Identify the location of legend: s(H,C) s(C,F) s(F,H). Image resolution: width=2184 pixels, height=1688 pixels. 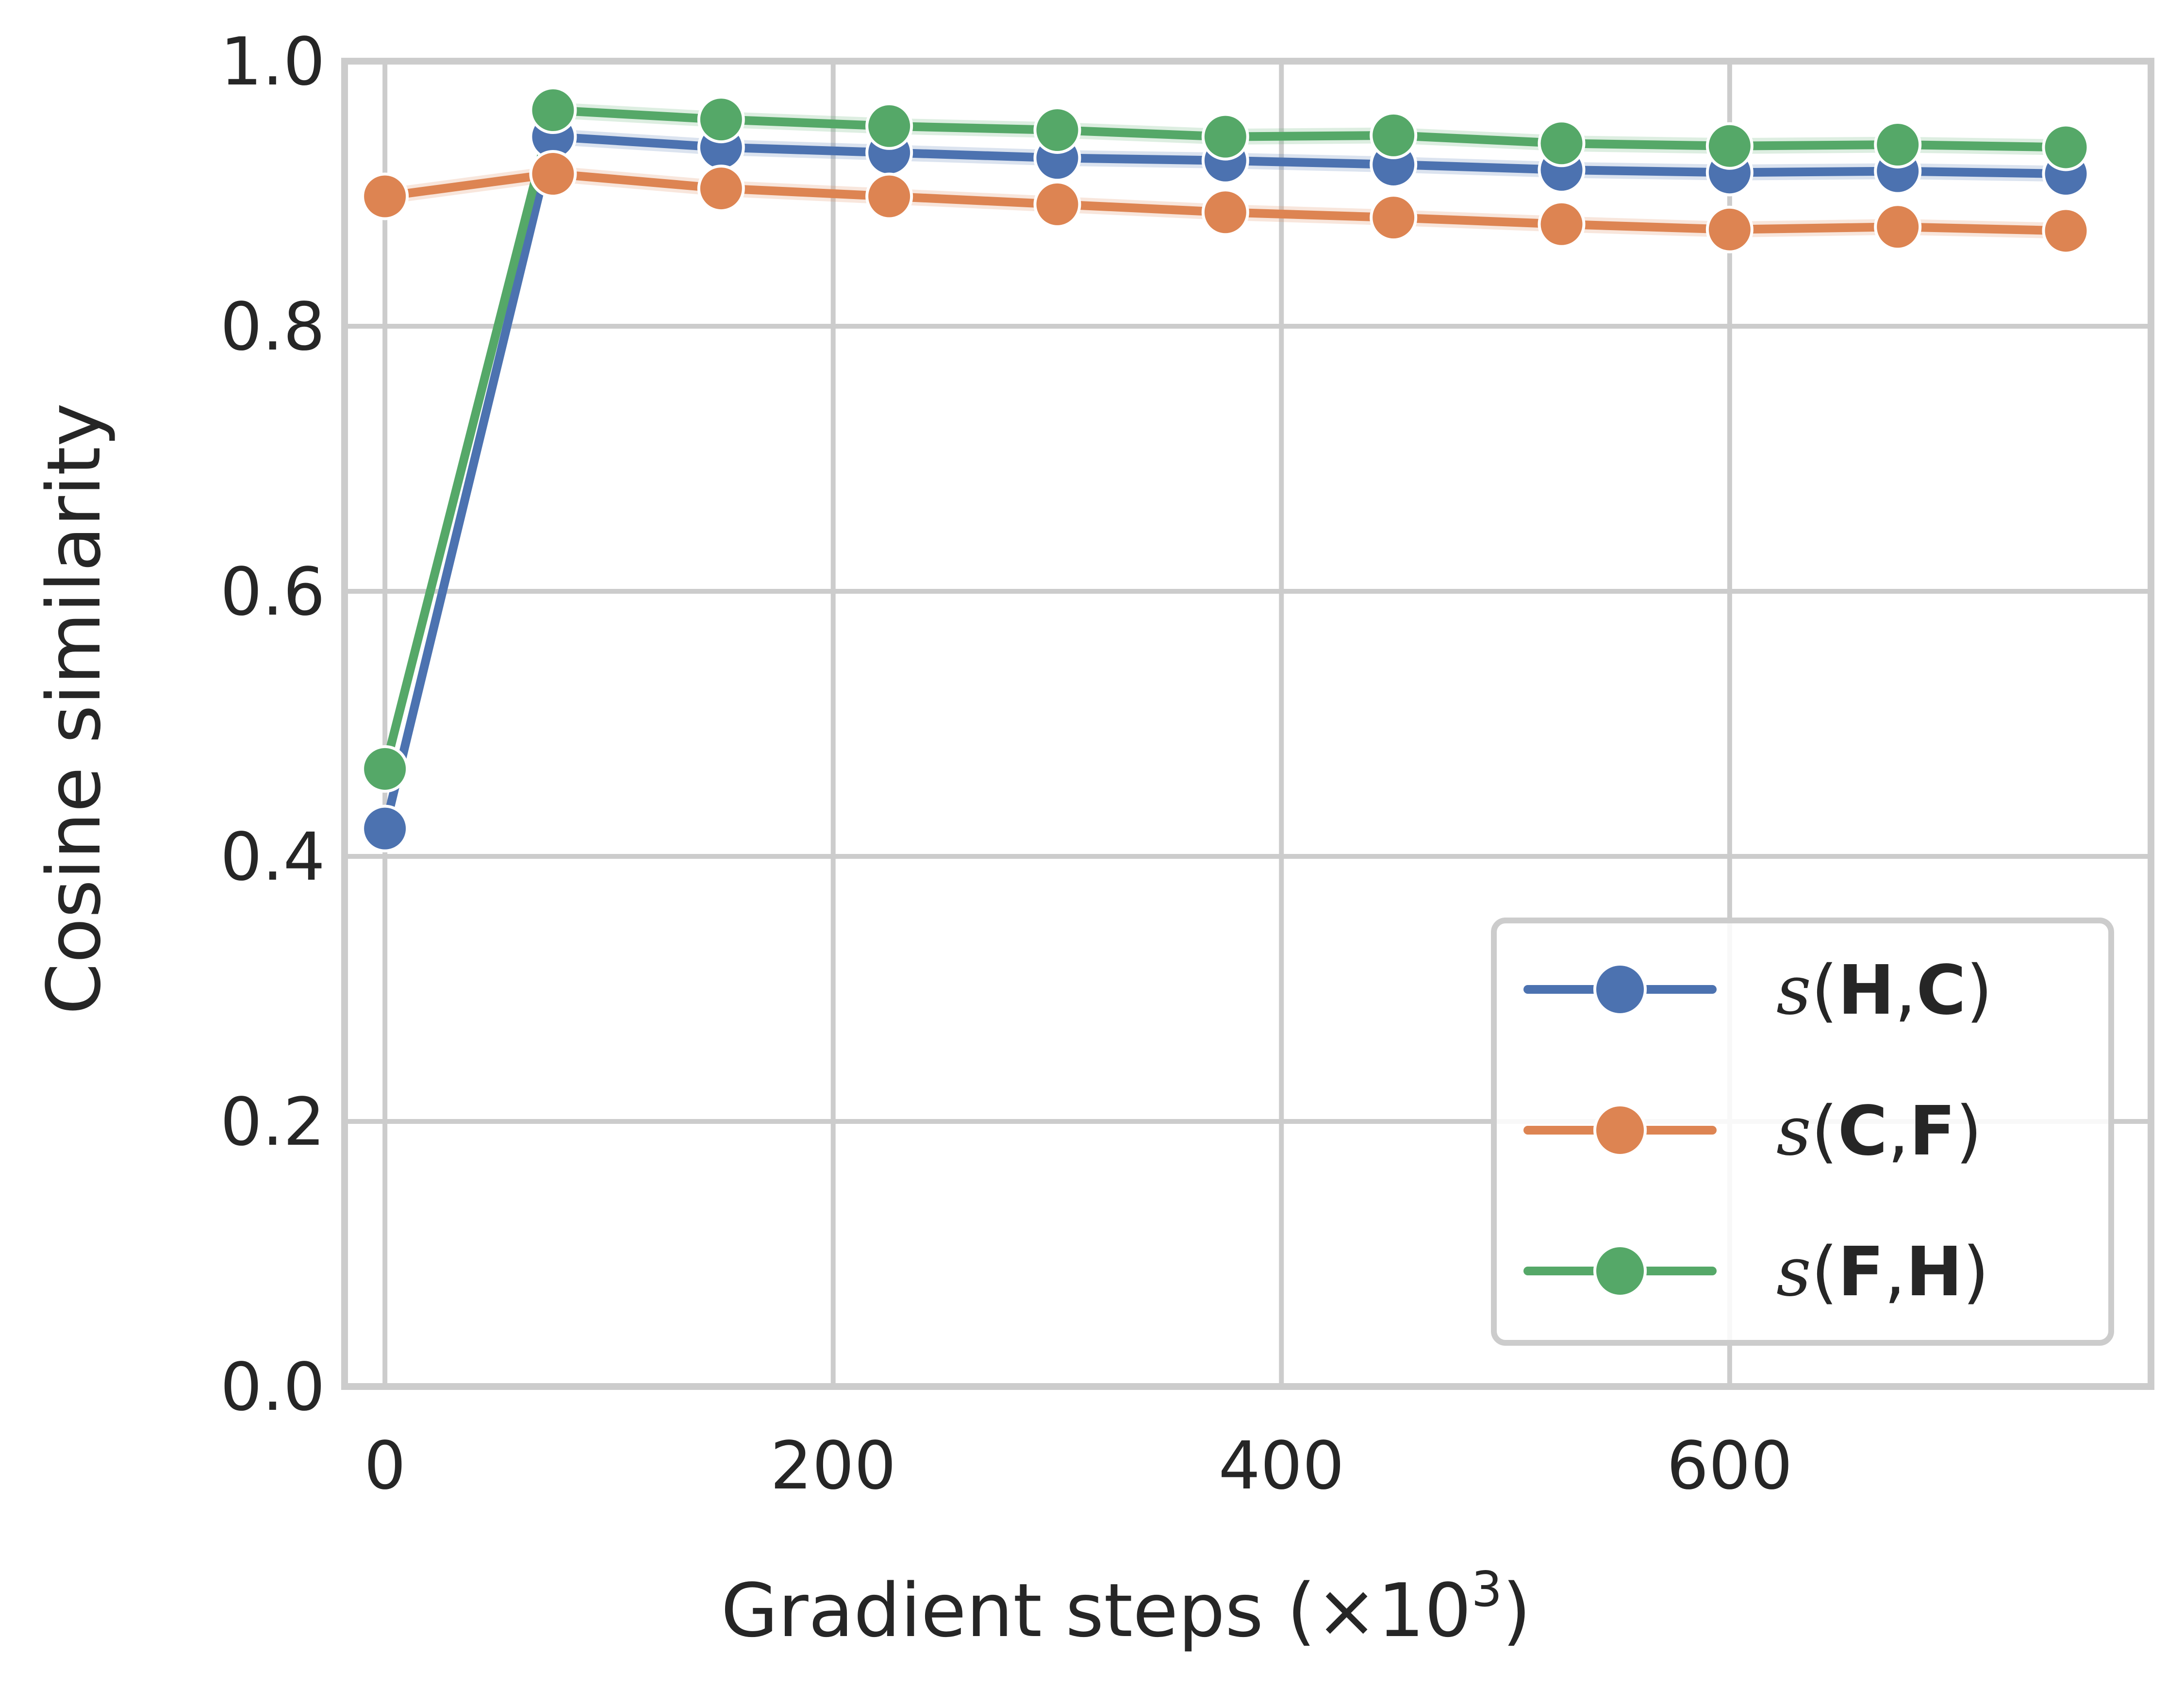
(1802, 1132).